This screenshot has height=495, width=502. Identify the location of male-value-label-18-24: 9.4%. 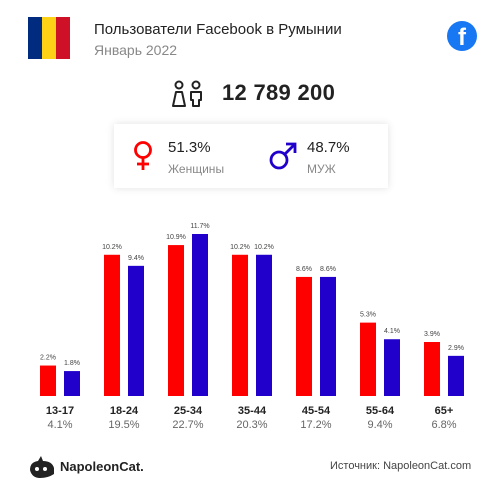
(136, 258).